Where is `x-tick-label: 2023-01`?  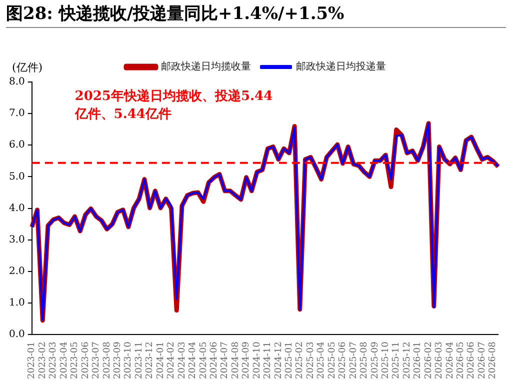
x-tick-label: 2023-01 is located at coordinates (32, 361).